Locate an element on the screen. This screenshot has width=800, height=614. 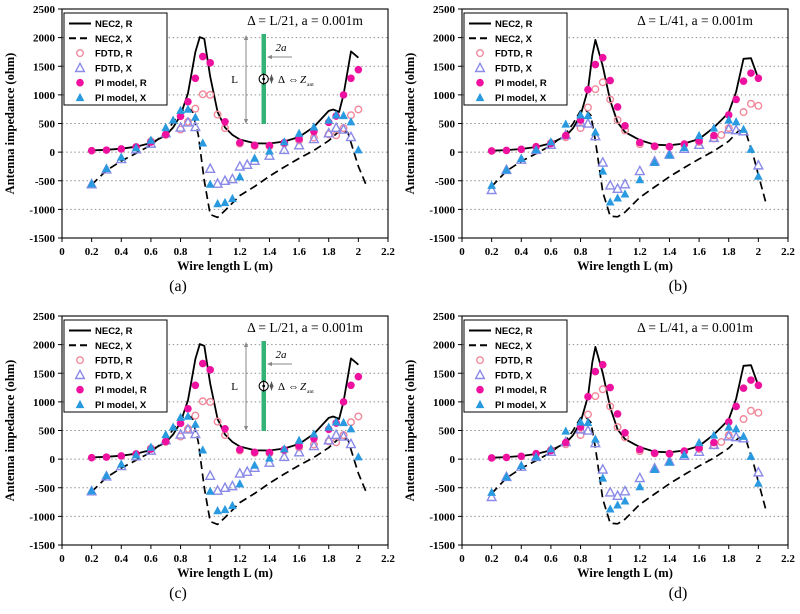
x-tick-label: 2 is located at coordinates (359, 559).